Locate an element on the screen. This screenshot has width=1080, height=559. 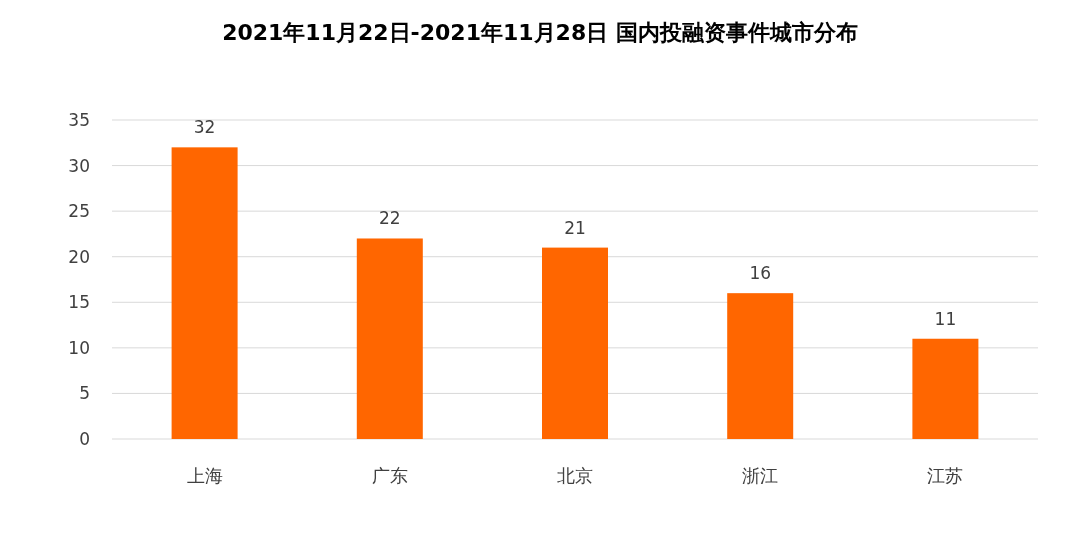
y-tick-label: 35 is located at coordinates (79, 120).